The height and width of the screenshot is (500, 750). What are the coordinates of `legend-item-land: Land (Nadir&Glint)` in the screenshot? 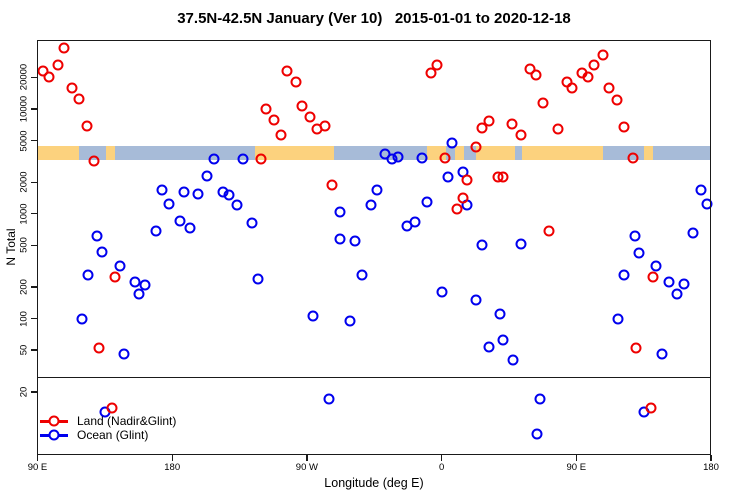 It's located at (108, 421).